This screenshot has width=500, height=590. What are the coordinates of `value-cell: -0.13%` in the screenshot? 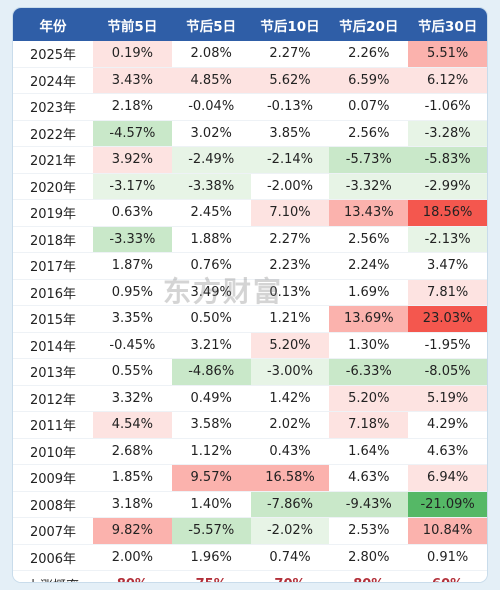 It's located at (290, 107).